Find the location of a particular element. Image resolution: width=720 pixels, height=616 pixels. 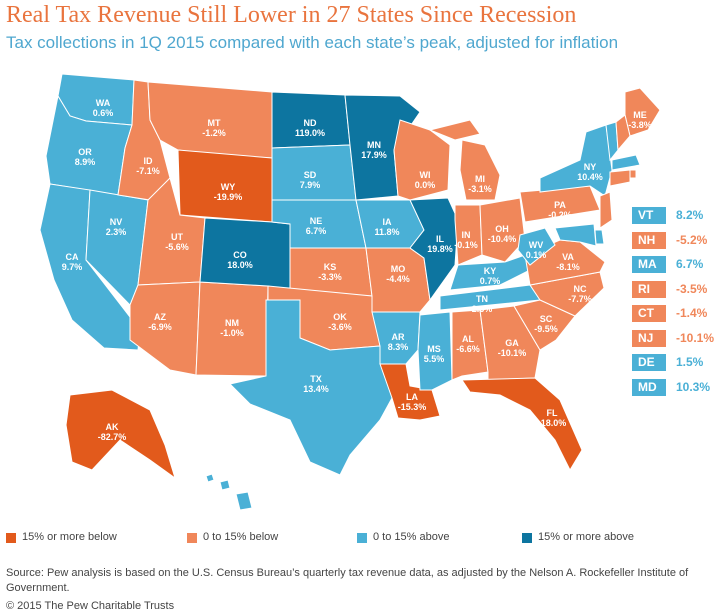

state-abbr: MT is located at coordinates (214, 123).